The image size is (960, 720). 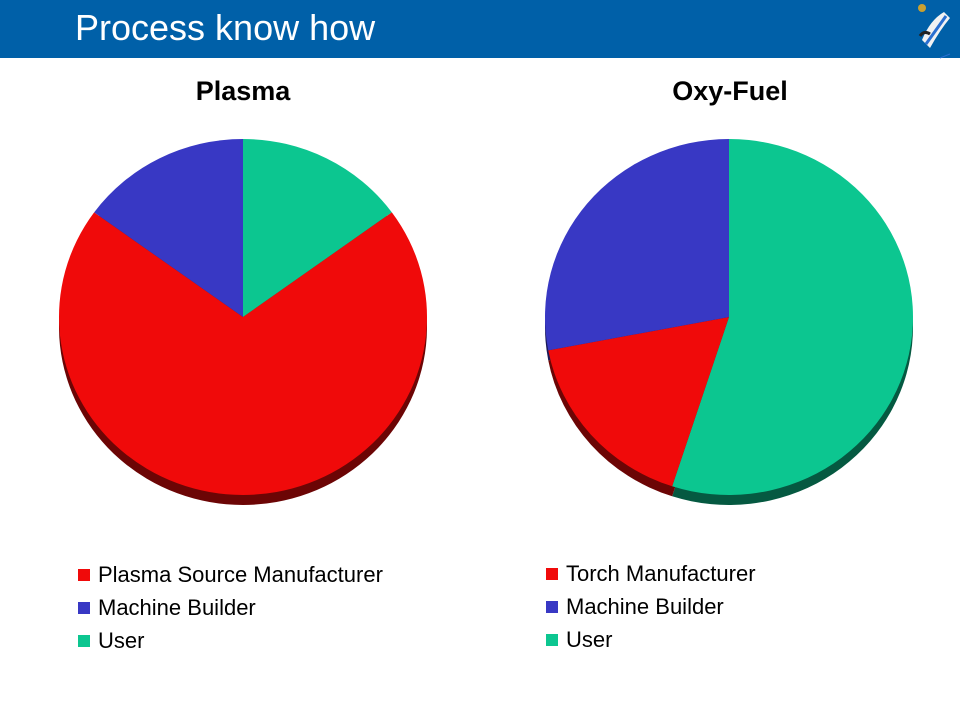 What do you see at coordinates (651, 573) in the screenshot?
I see `legend-item-torch-manufacturer: Torch Manufacturer` at bounding box center [651, 573].